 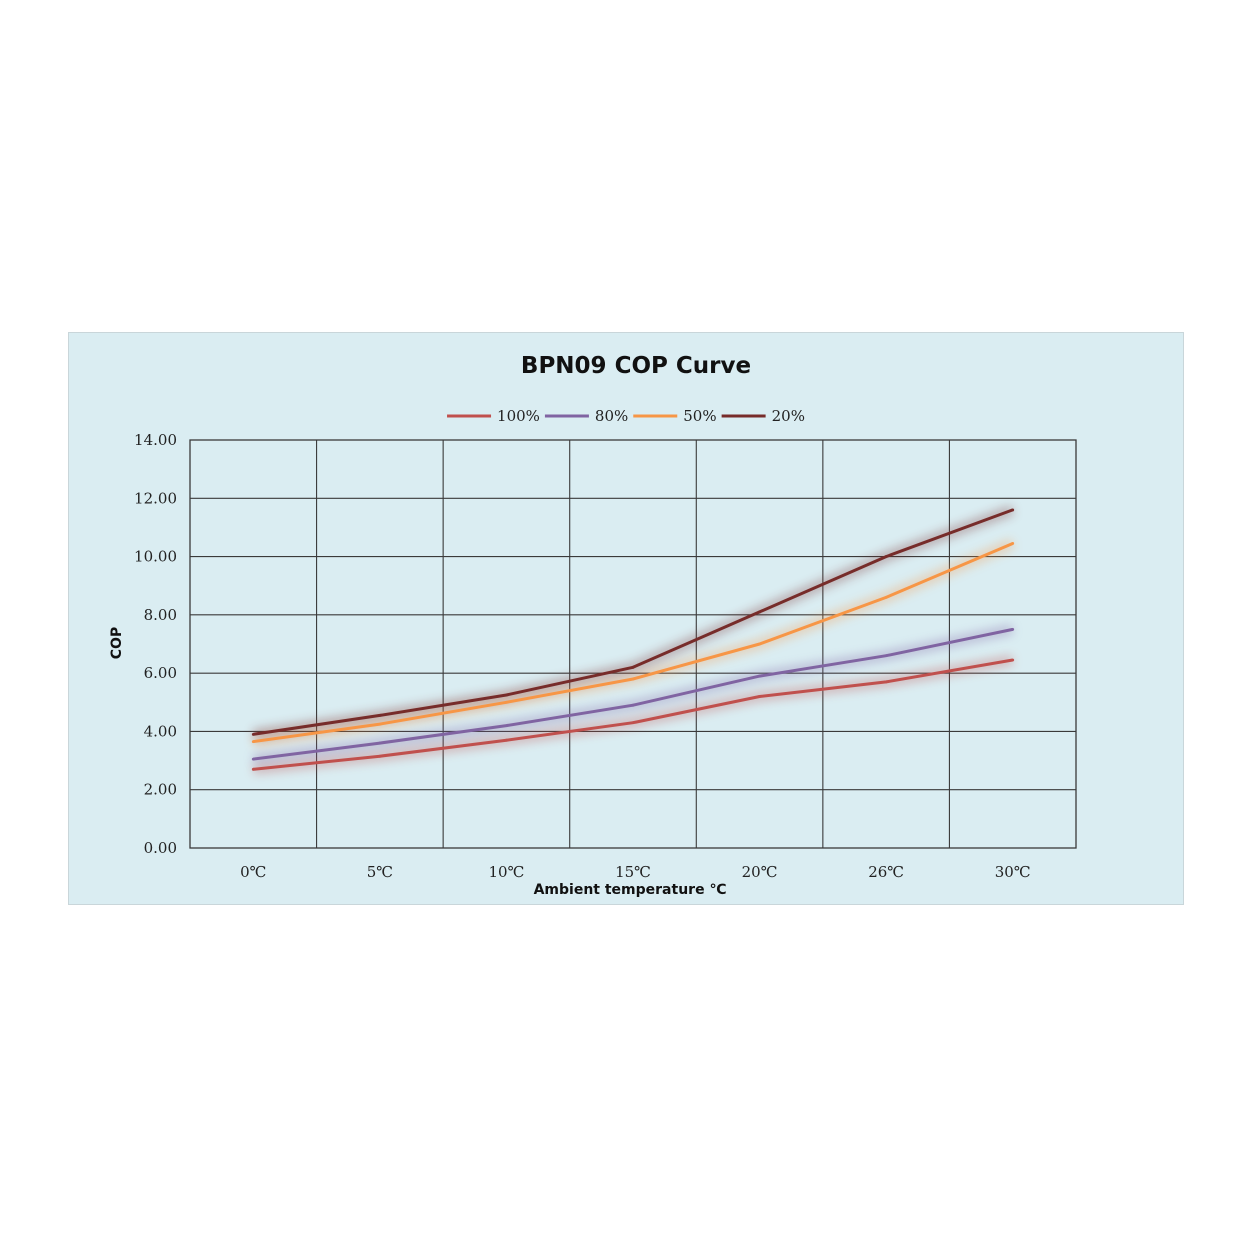 I want to click on legend-label: 80%, so click(x=611, y=416).